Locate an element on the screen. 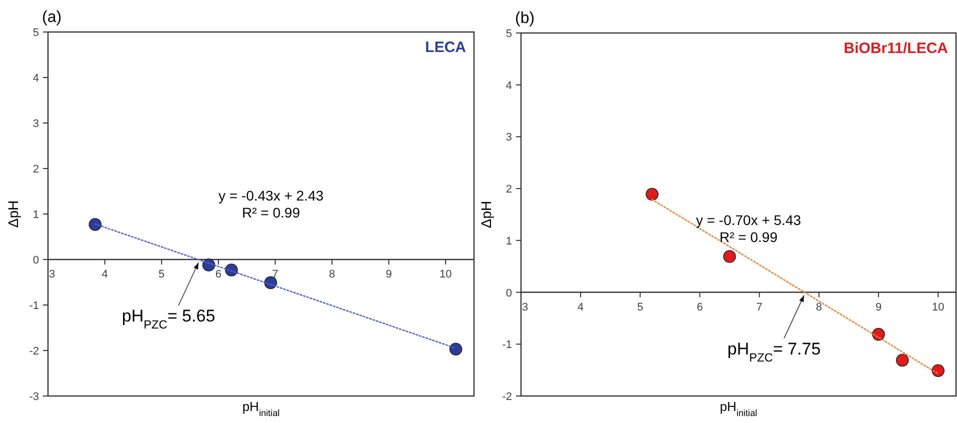  annotation: pH$_{PZC}$= 7.75 is located at coordinates (774, 351).